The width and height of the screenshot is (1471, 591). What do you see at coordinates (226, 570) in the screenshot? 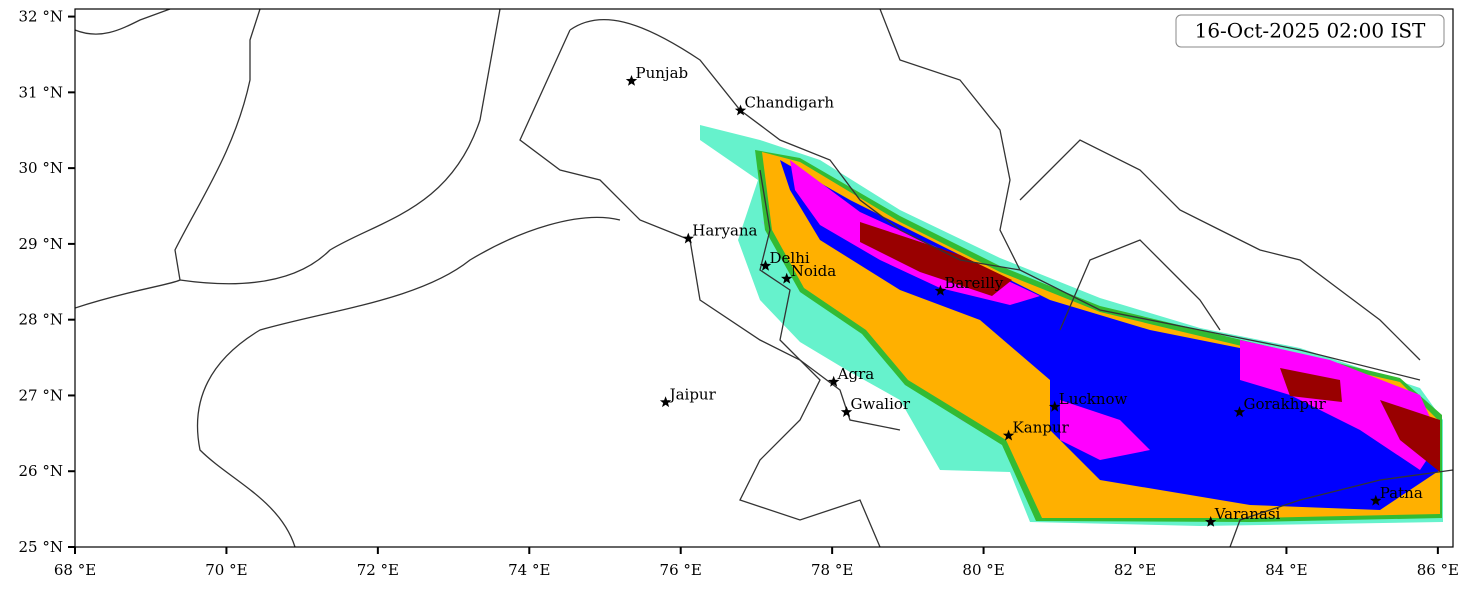
I see `x-tick-label: 70 °E` at bounding box center [226, 570].